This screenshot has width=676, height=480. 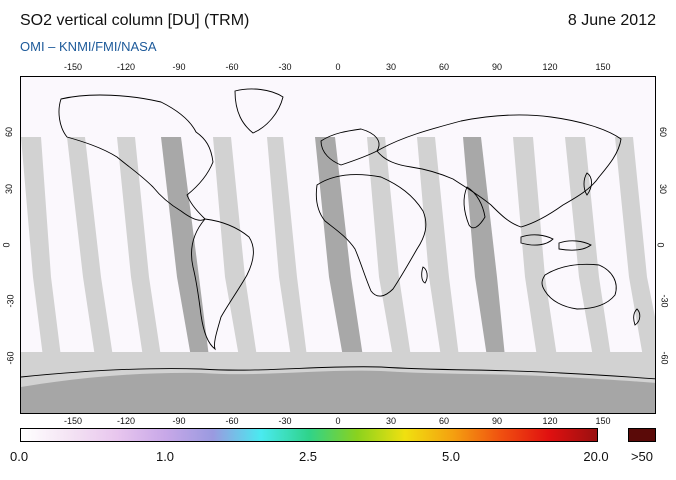 I want to click on bottom-lon-tick: 60, so click(x=444, y=421).